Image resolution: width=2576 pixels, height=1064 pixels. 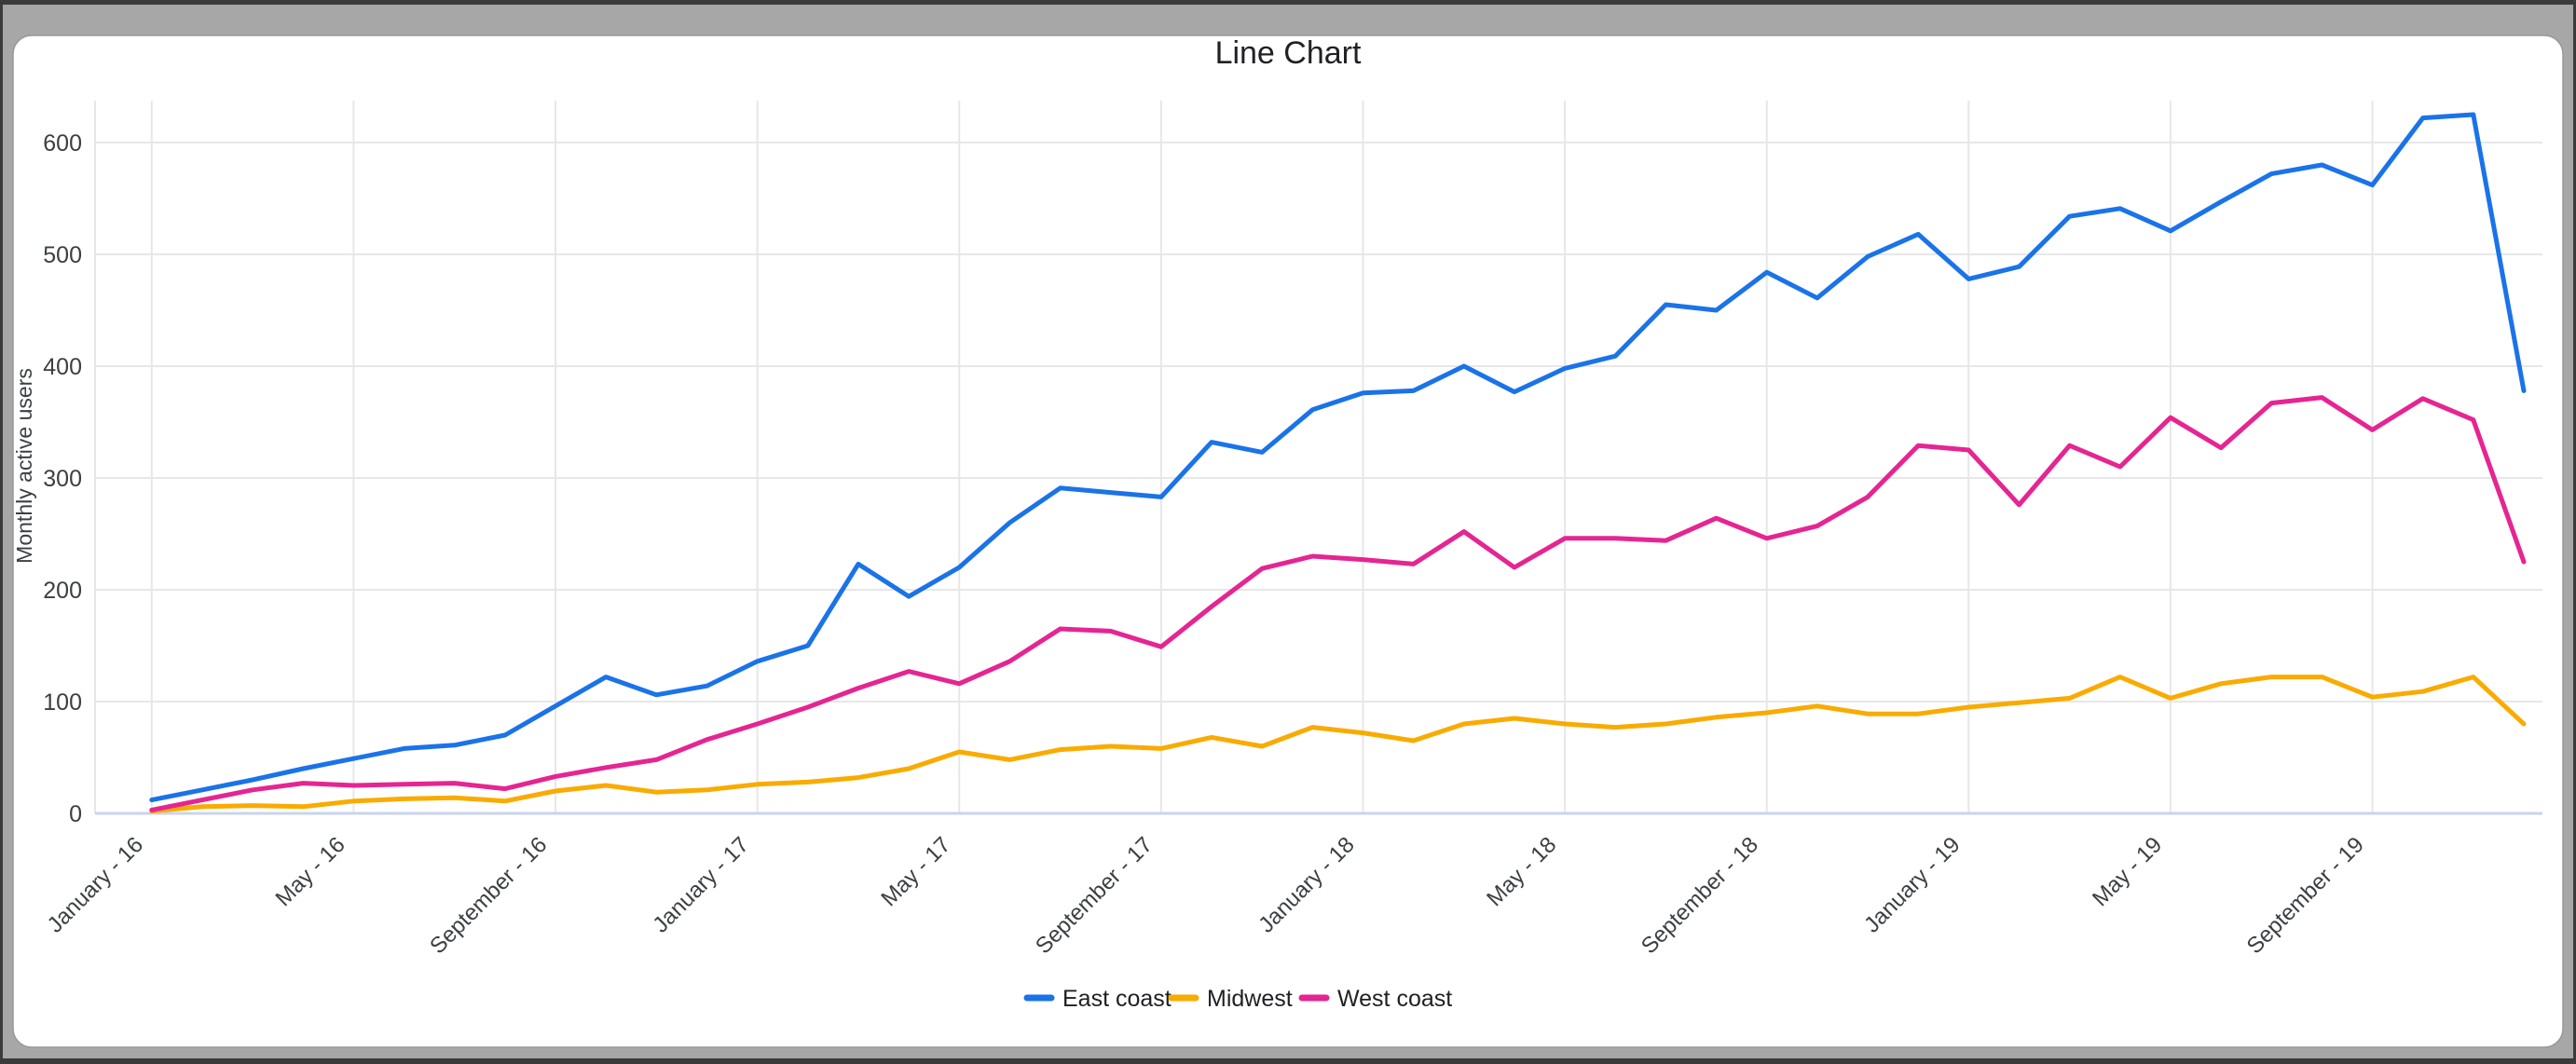 I want to click on y-tick-label: 0, so click(x=75, y=814).